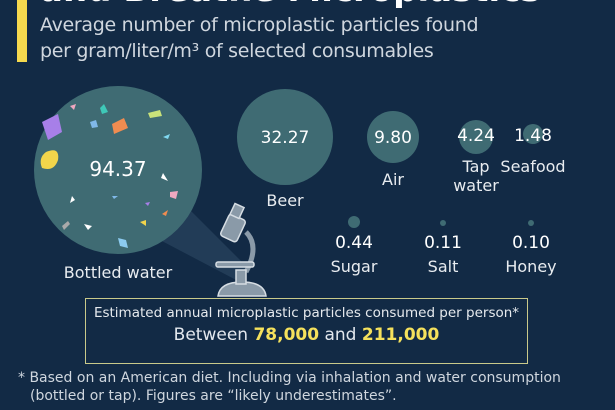  I want to click on category-label-honey: Honey, so click(530, 266).